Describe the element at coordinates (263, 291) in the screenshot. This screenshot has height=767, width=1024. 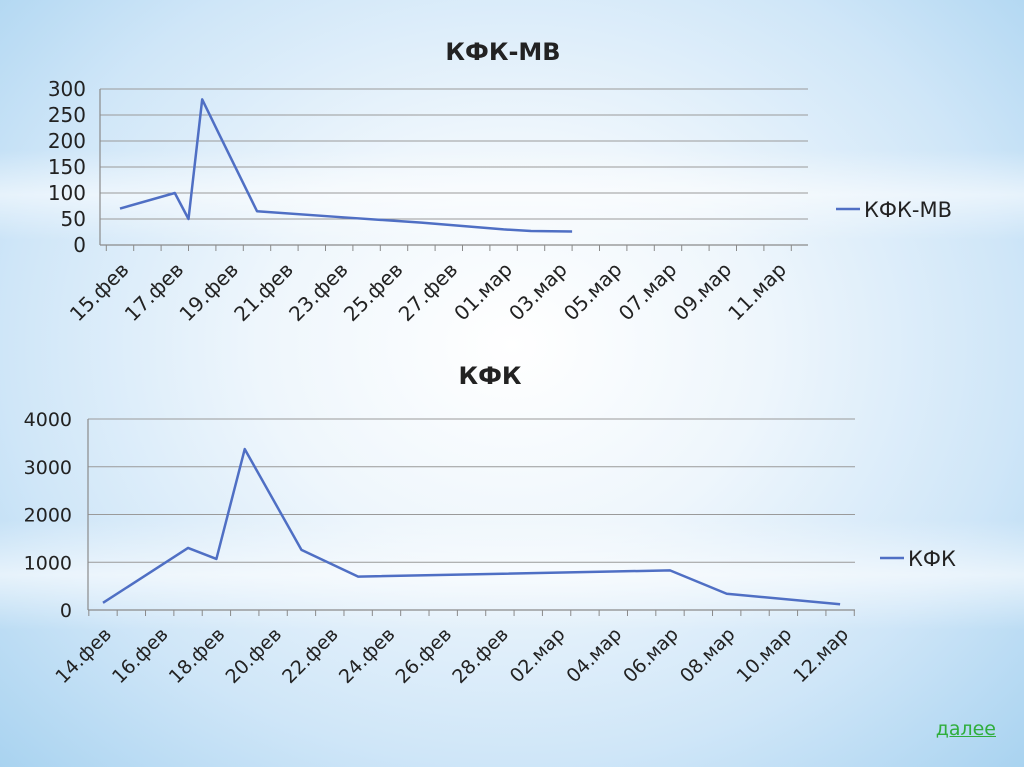
I see `x-tick-label: 21.фев` at that location.